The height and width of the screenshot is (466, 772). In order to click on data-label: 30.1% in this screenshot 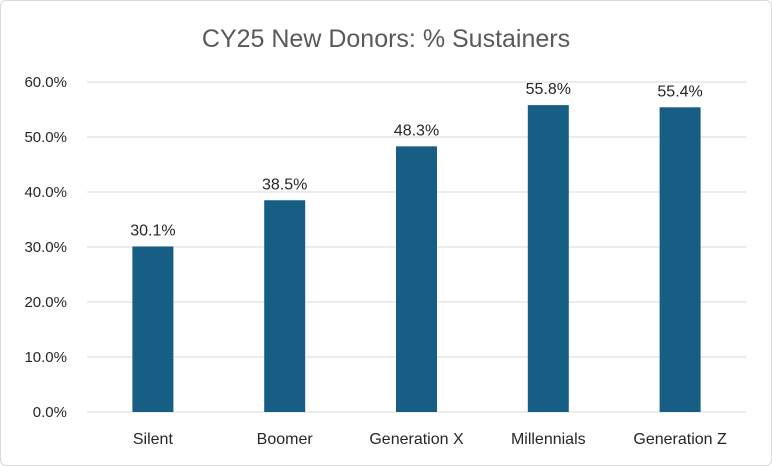, I will do `click(152, 230)`.